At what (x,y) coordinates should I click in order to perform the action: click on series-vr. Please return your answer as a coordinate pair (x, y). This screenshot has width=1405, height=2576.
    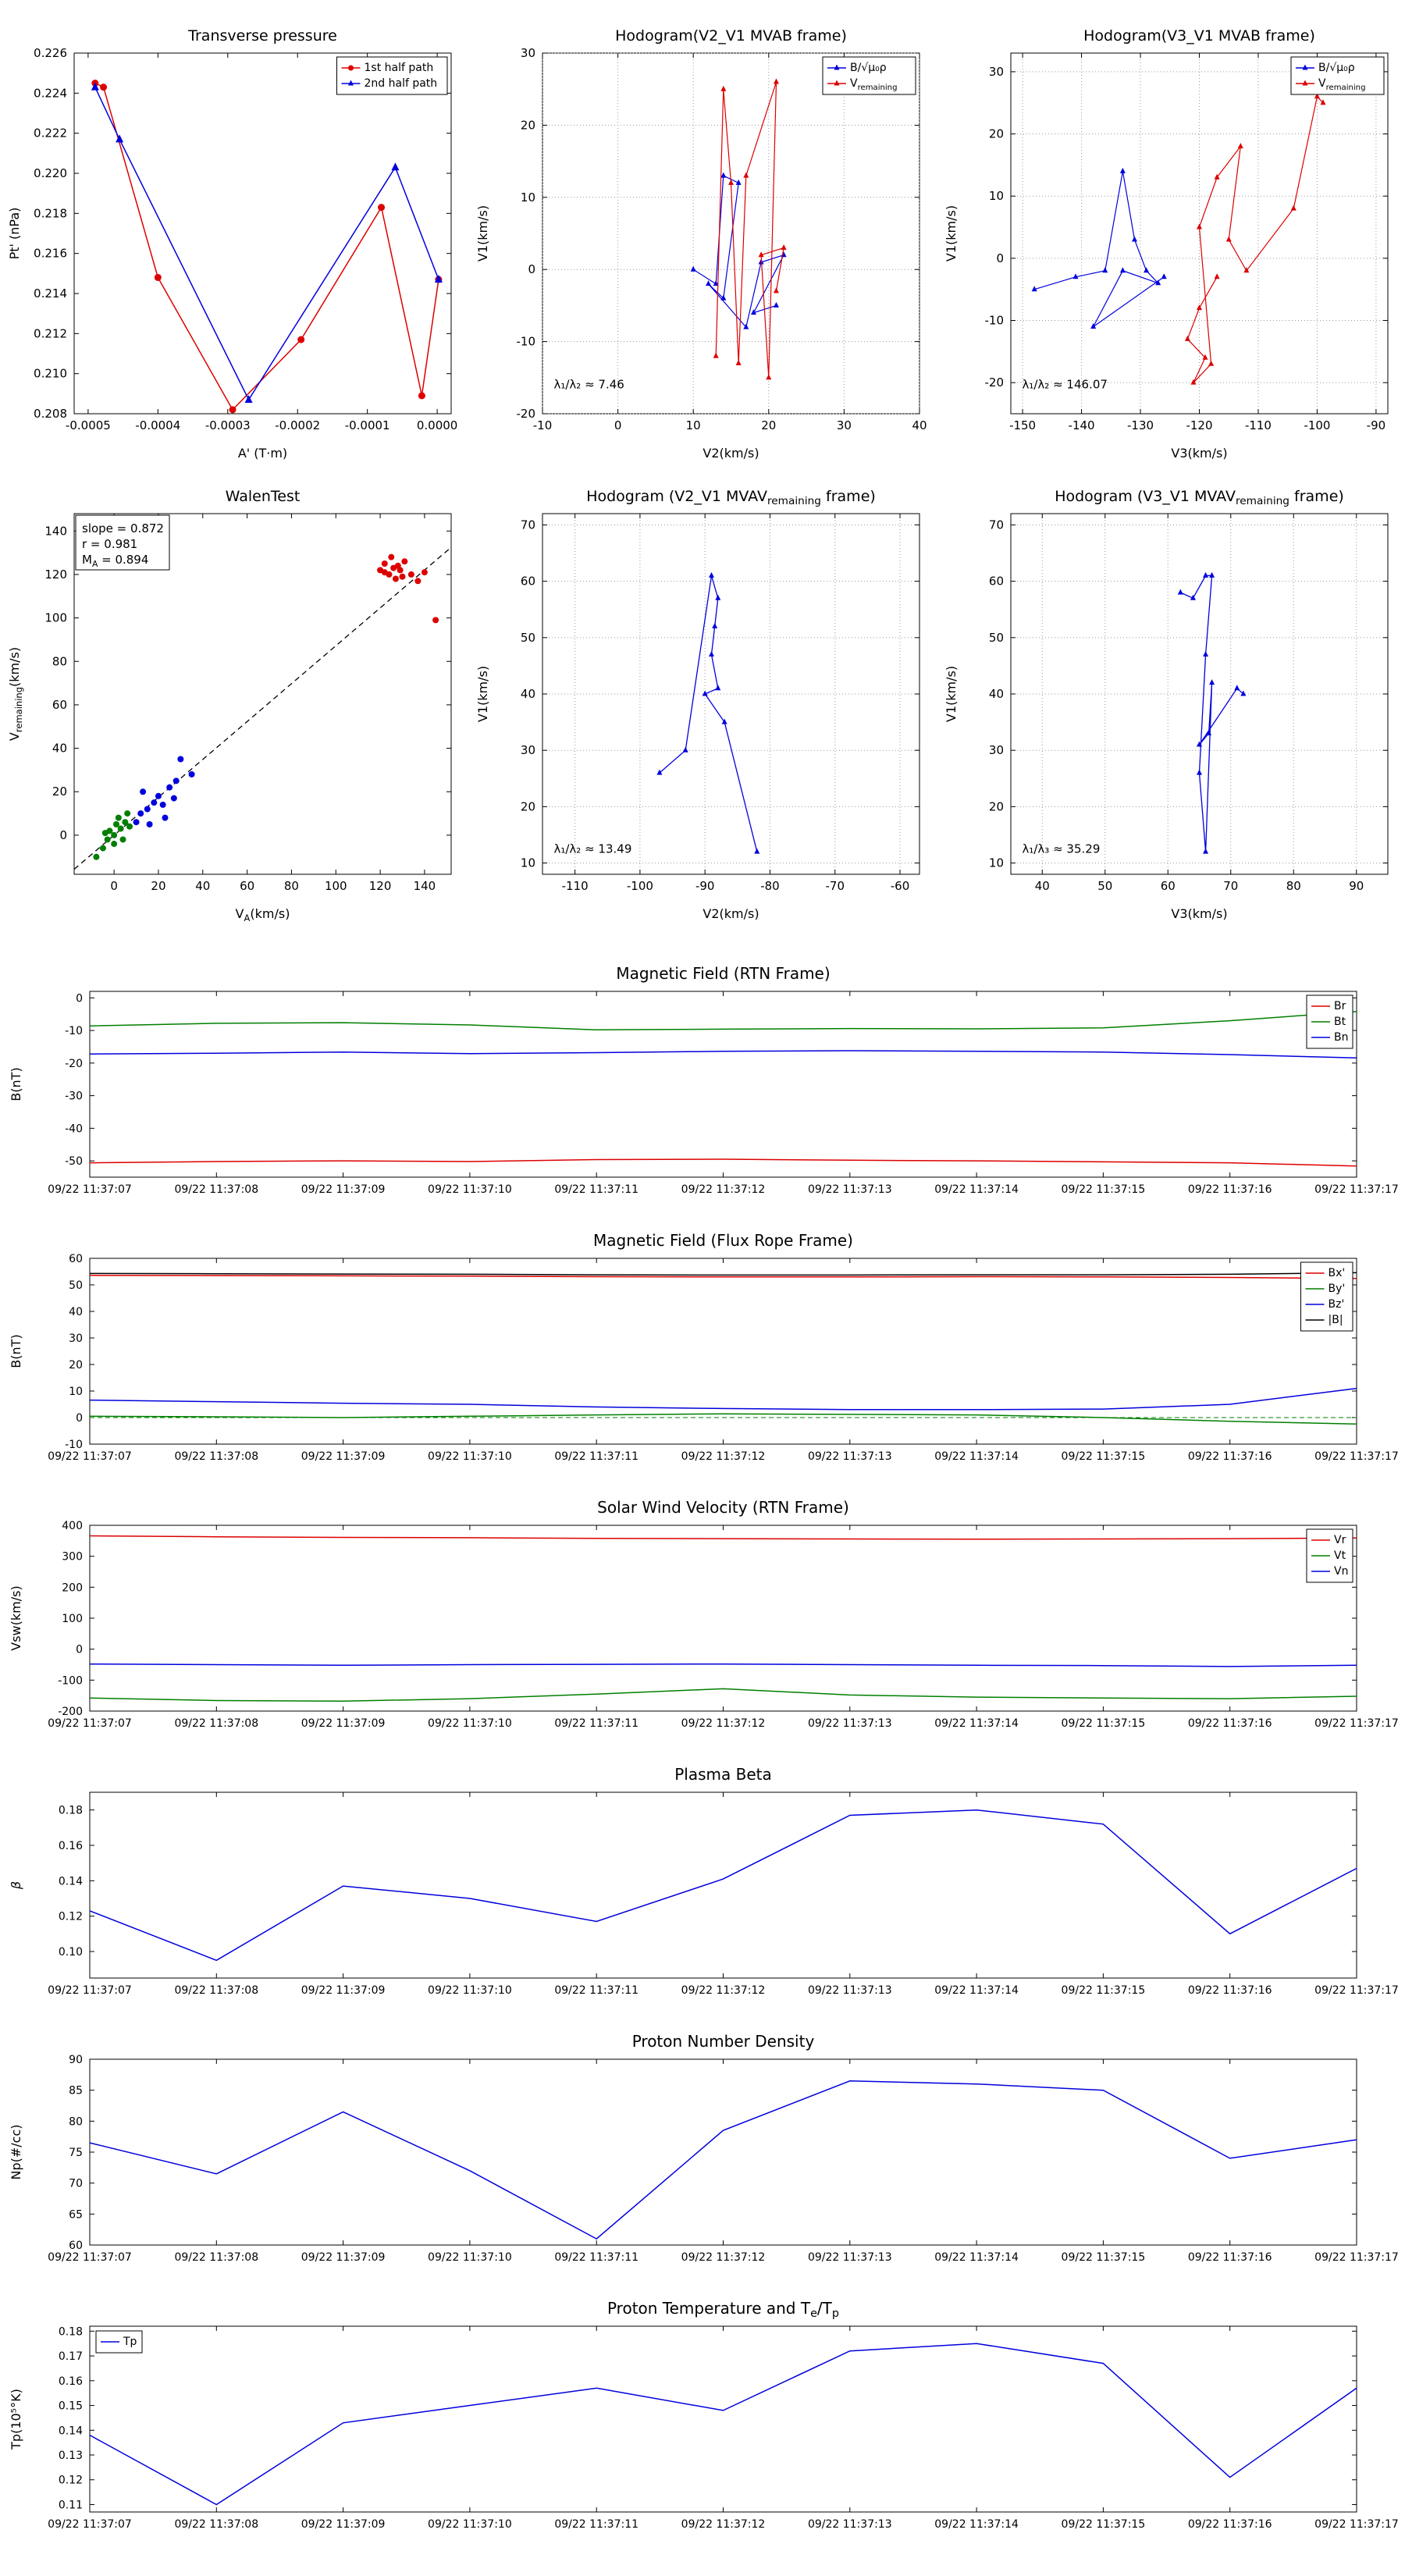
    Looking at the image, I should click on (723, 1537).